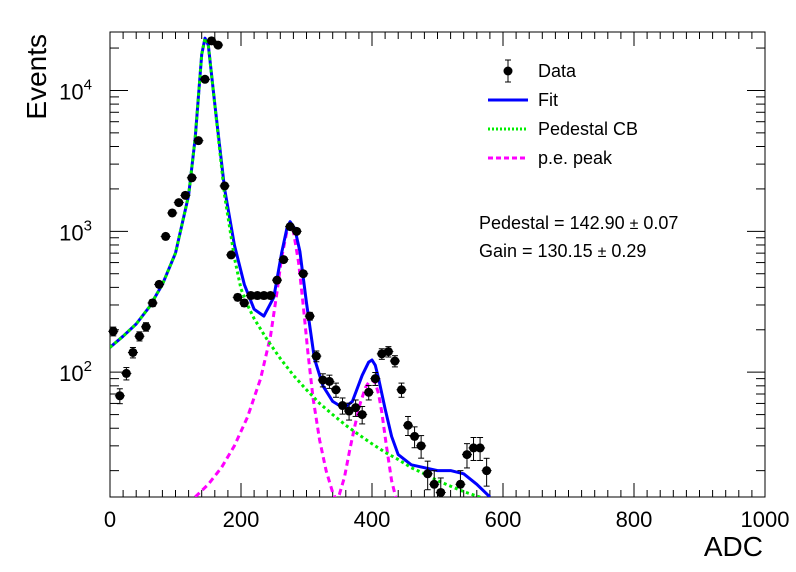 The width and height of the screenshot is (796, 572). I want to click on legend-label: Data, so click(557, 71).